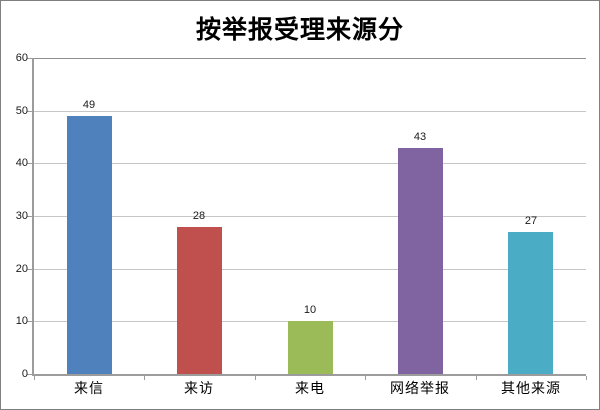 The image size is (600, 410). What do you see at coordinates (309, 375) in the screenshot?
I see `x-axis-line` at bounding box center [309, 375].